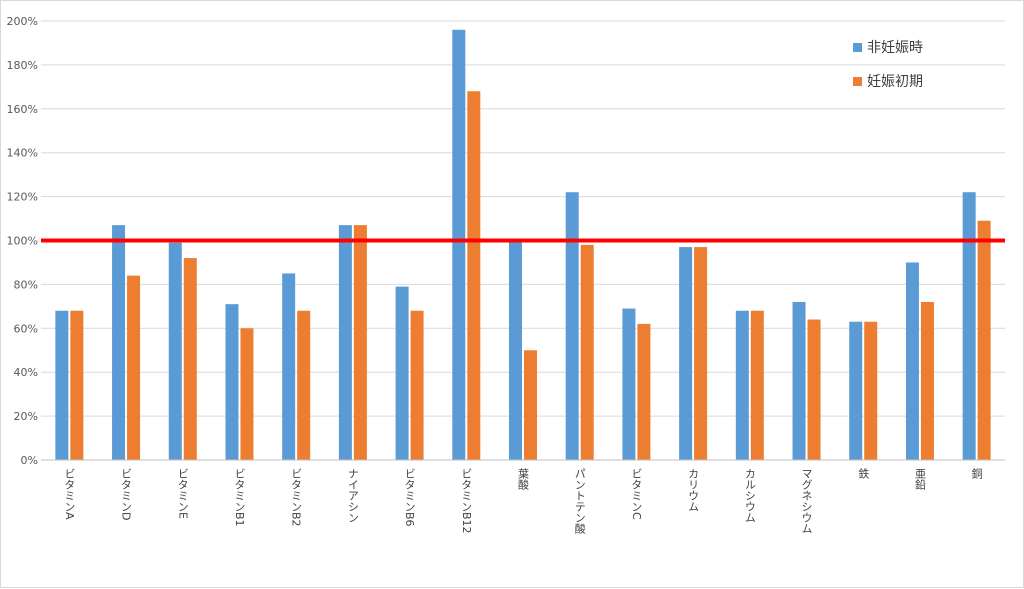 This screenshot has width=1024, height=589. Describe the element at coordinates (182, 493) in the screenshot. I see `category-label: ビタミンE` at that location.